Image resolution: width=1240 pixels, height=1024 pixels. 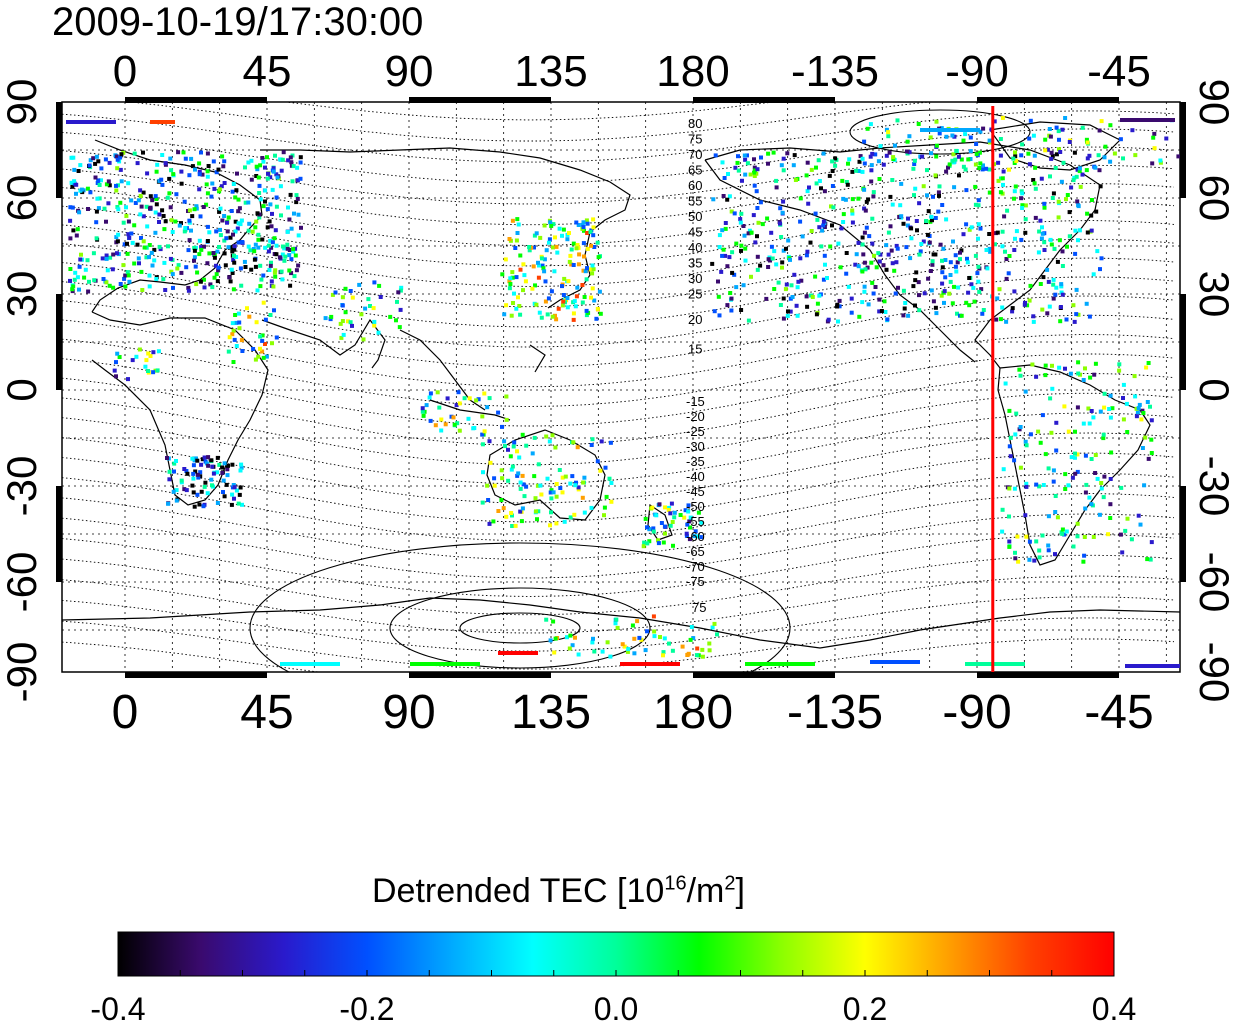 What do you see at coordinates (618, 643) in the screenshot?
I see `contour-line` at bounding box center [618, 643].